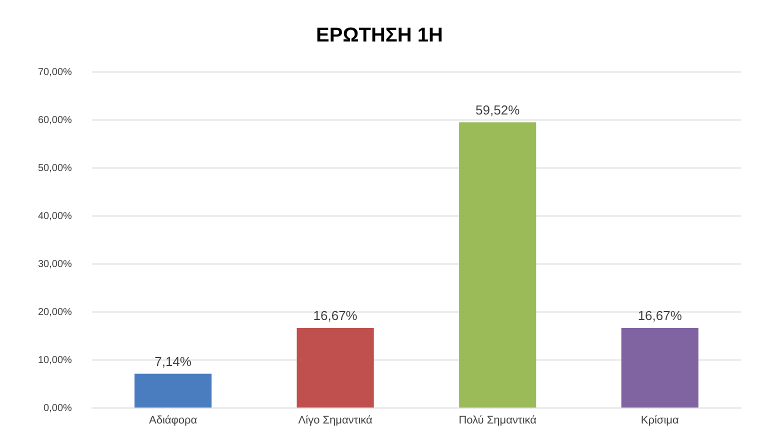  What do you see at coordinates (55, 312) in the screenshot?
I see `y-tick-label: 20,00%` at bounding box center [55, 312].